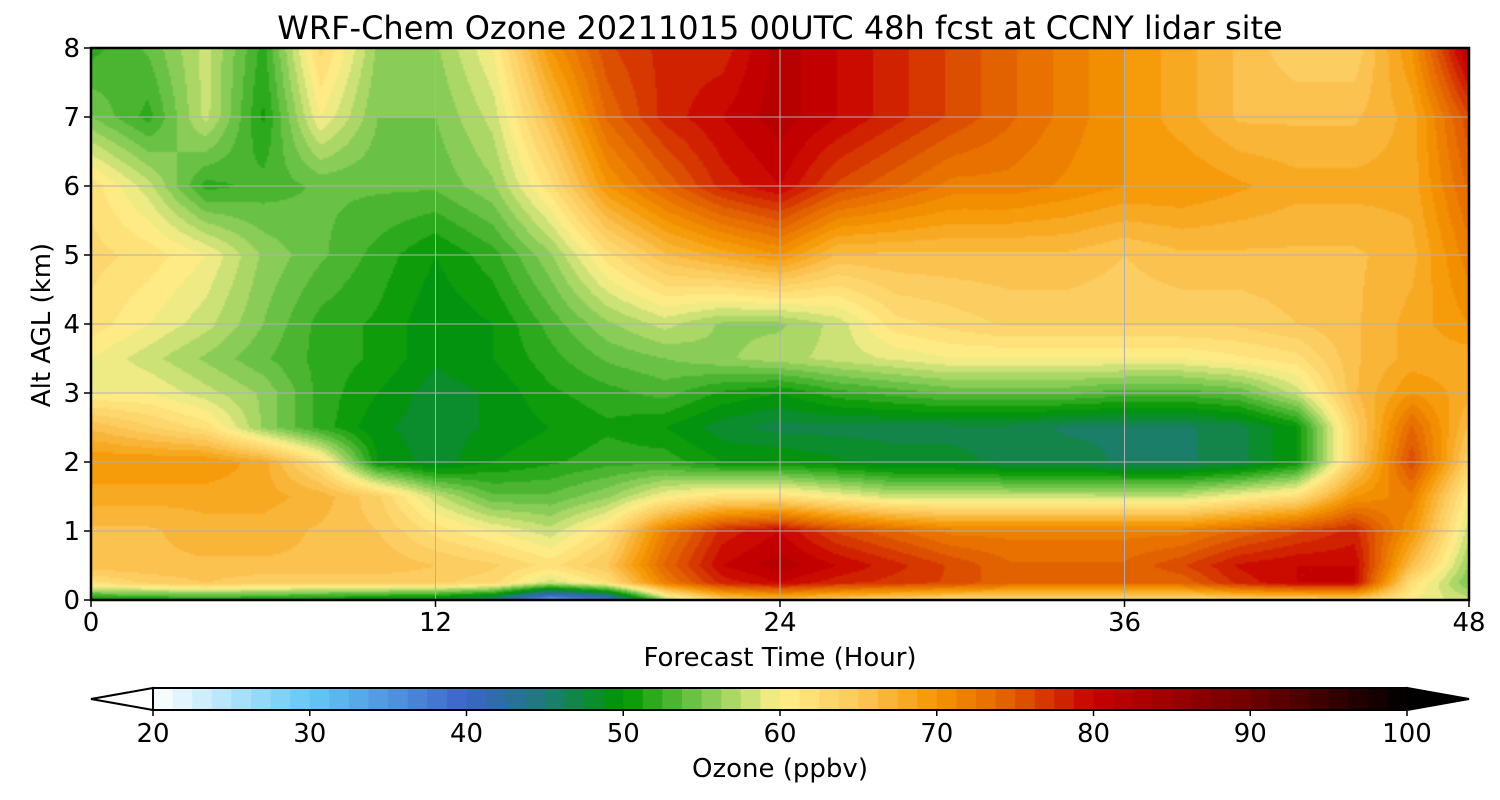 The width and height of the screenshot is (1500, 800). I want to click on y-tick-label: 6, so click(71, 187).